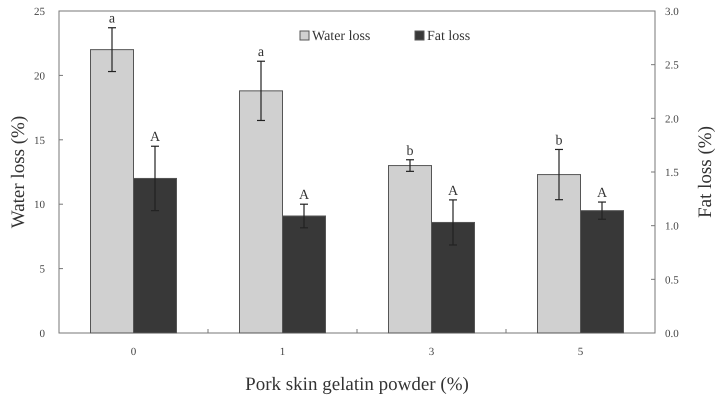 The image size is (721, 395). I want to click on y-axis-title: Water loss (%), so click(18, 172).